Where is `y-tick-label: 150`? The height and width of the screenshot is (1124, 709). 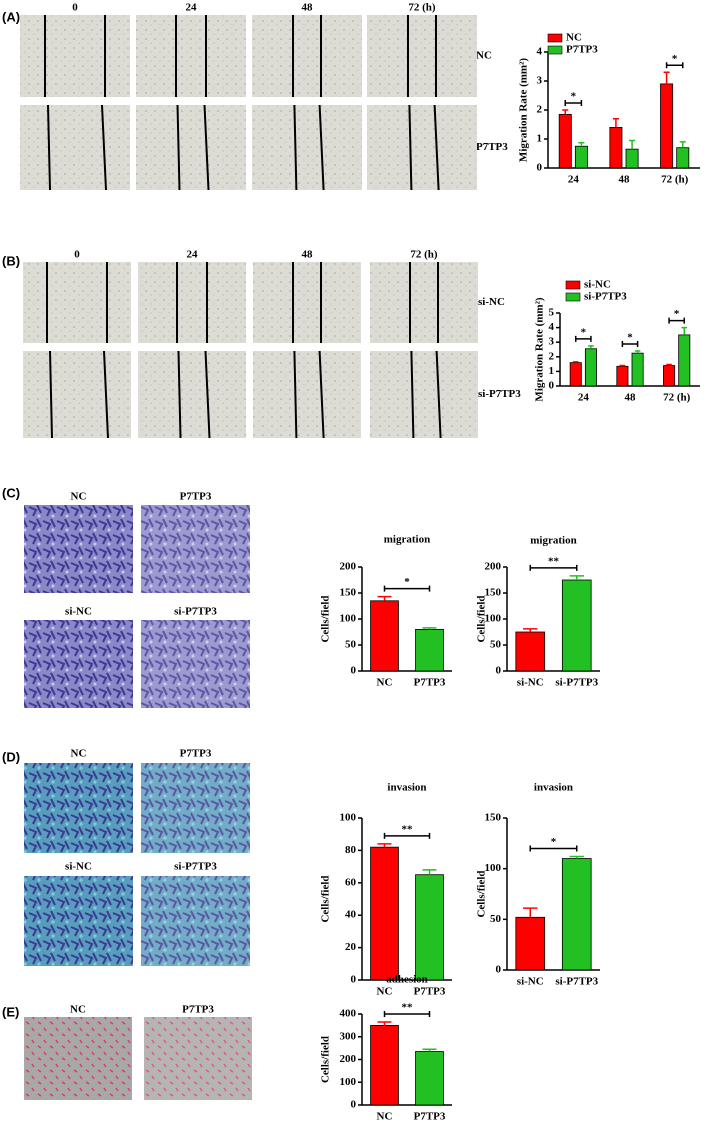 y-tick-label: 150 is located at coordinates (493, 593).